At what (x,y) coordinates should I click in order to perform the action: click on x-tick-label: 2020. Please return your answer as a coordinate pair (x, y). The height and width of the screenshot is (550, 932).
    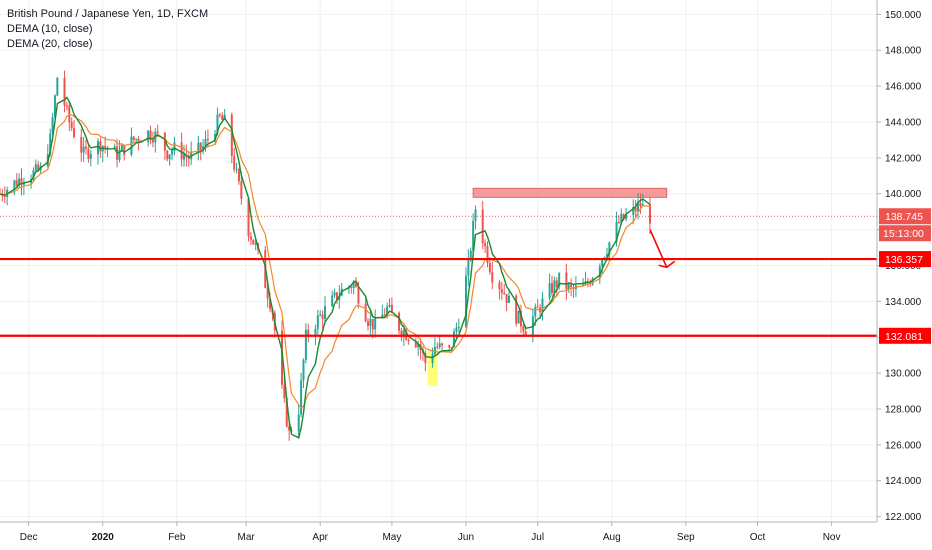
    Looking at the image, I should click on (103, 537).